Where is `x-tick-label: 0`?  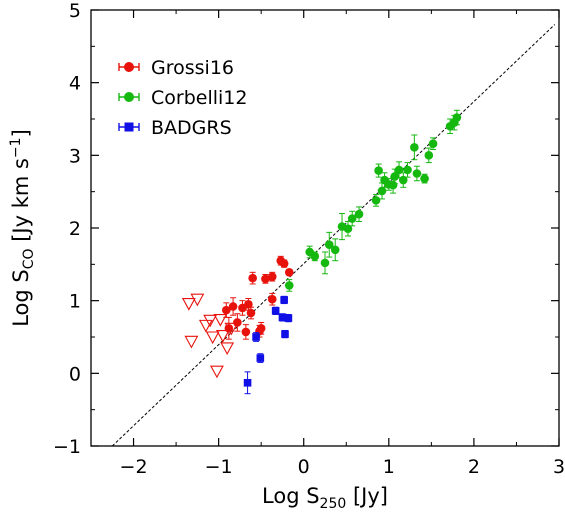 x-tick-label: 0 is located at coordinates (304, 467).